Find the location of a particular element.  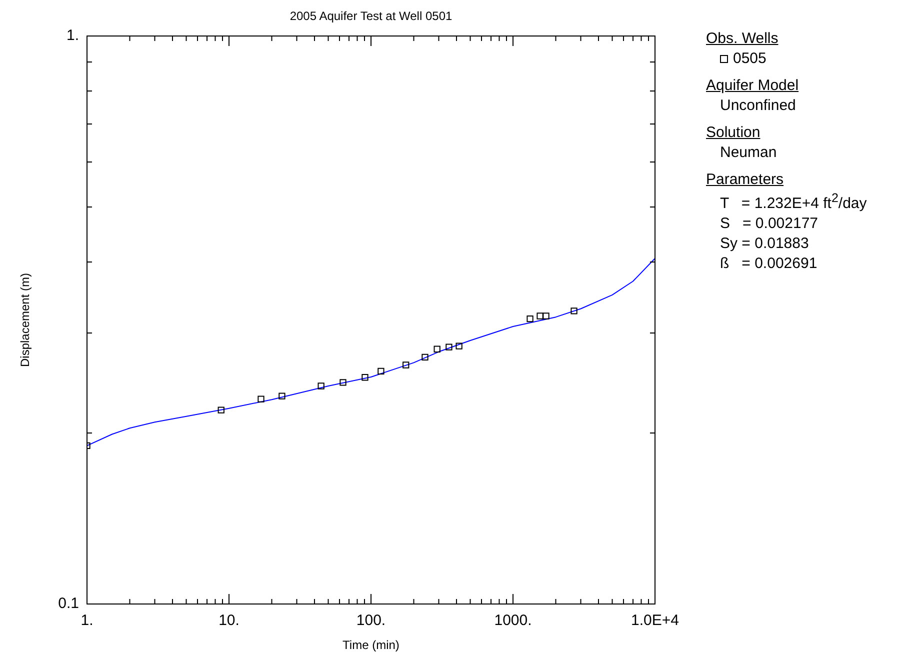

x-tick-label: 100. is located at coordinates (371, 621).